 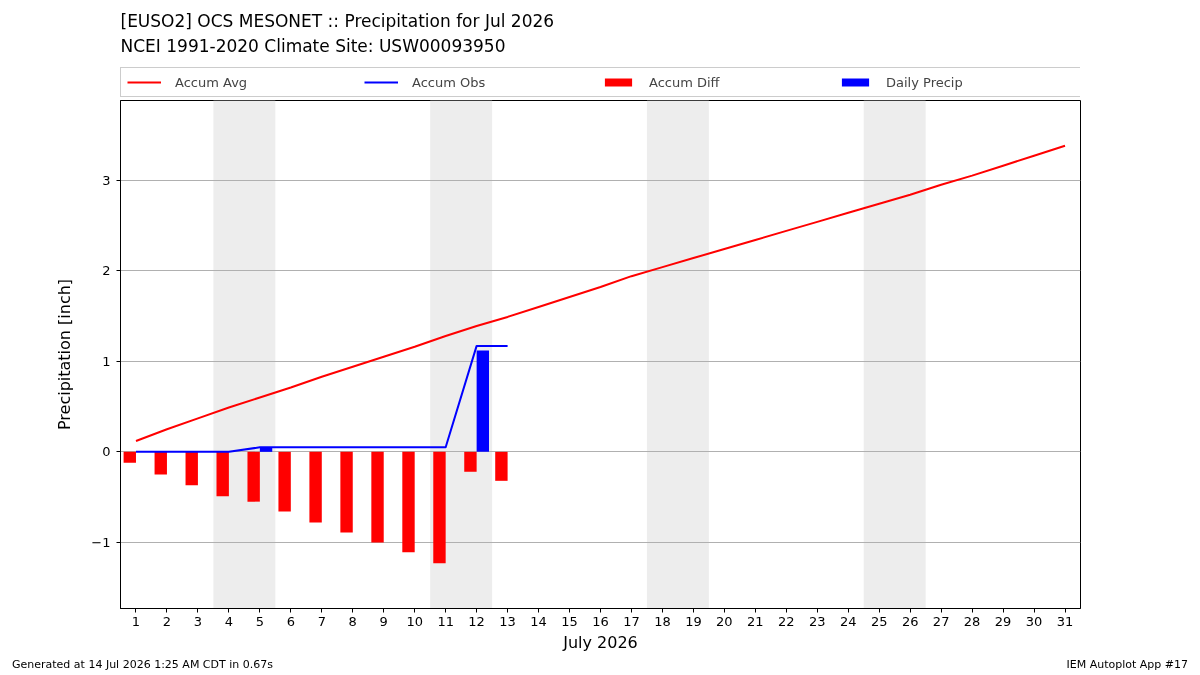 What do you see at coordinates (290, 621) in the screenshot?
I see `x-tick-label: 6` at bounding box center [290, 621].